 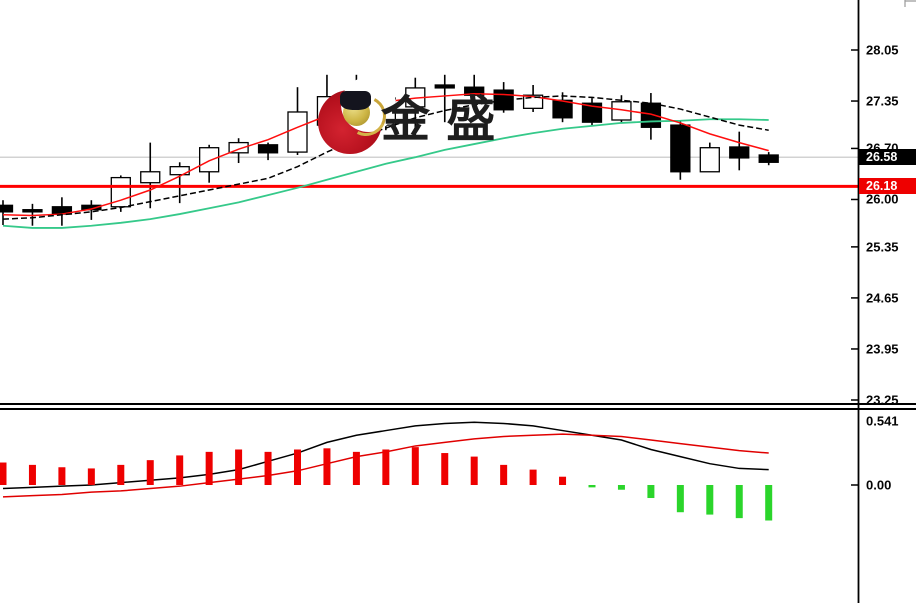 I want to click on indicator-tick-label: 0.541, so click(x=882, y=421).